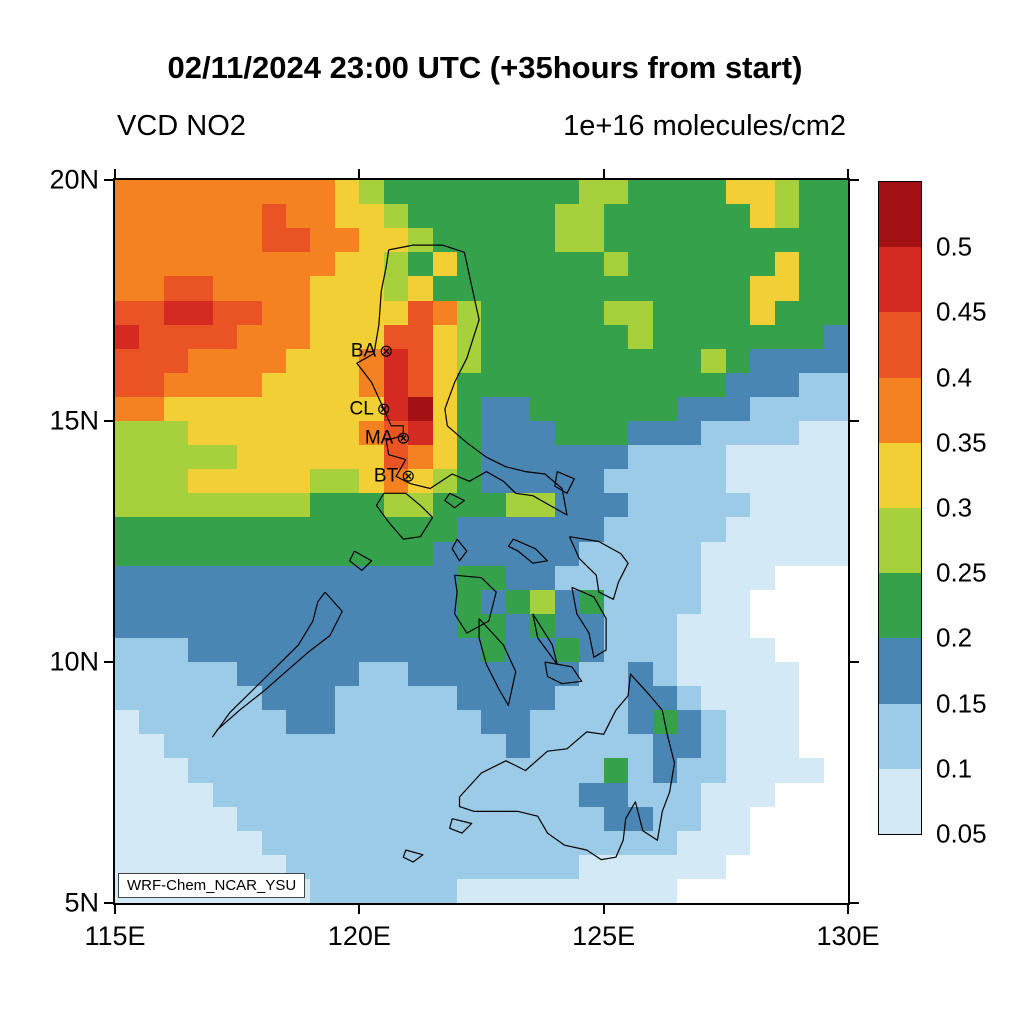 The width and height of the screenshot is (1024, 1024). What do you see at coordinates (115, 936) in the screenshot?
I see `x-axis-tick-label: 115E` at bounding box center [115, 936].